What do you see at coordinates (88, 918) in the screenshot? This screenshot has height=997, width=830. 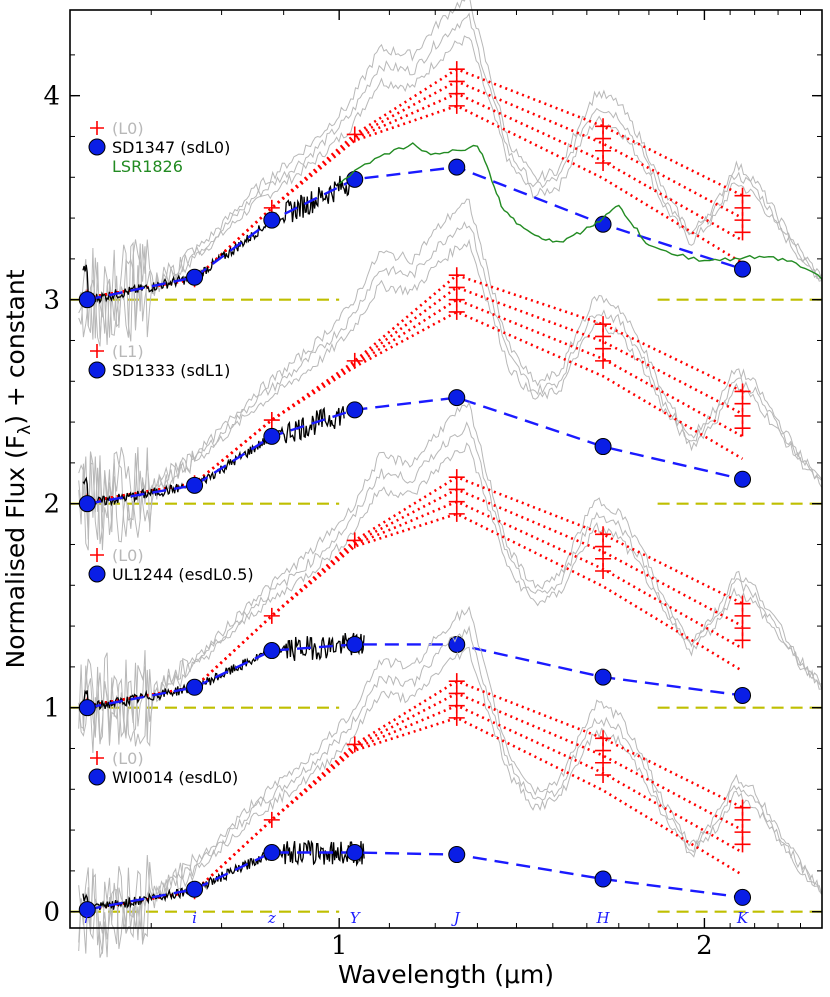 I see `band-label-r: r` at bounding box center [88, 918].